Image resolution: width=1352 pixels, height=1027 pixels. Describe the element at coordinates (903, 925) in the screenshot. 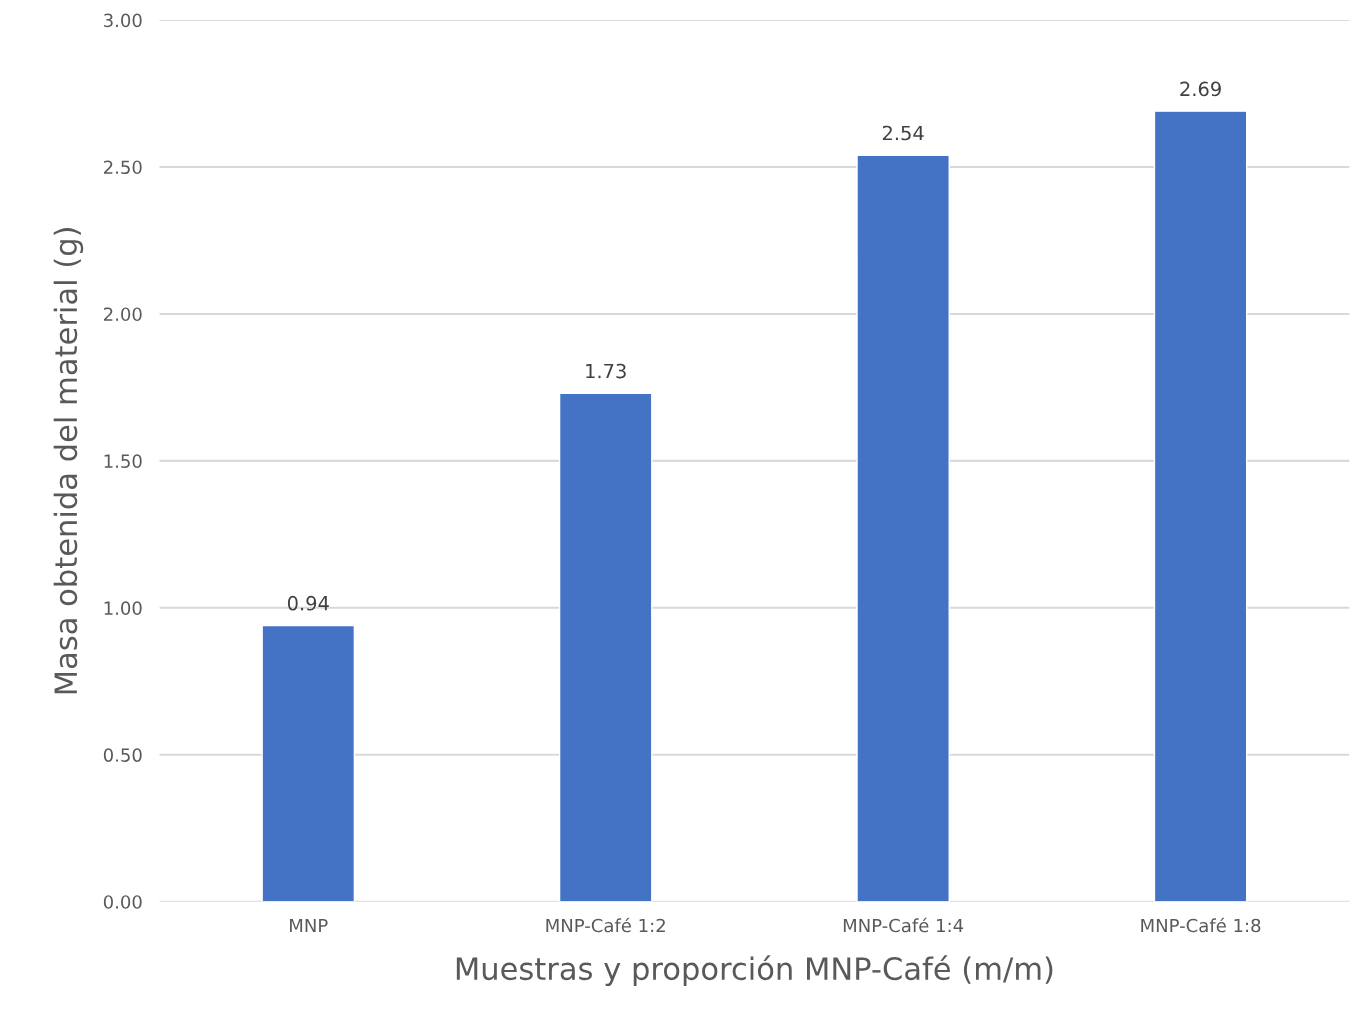

I see `x-tick-label: MNP-Café 1:4` at that location.